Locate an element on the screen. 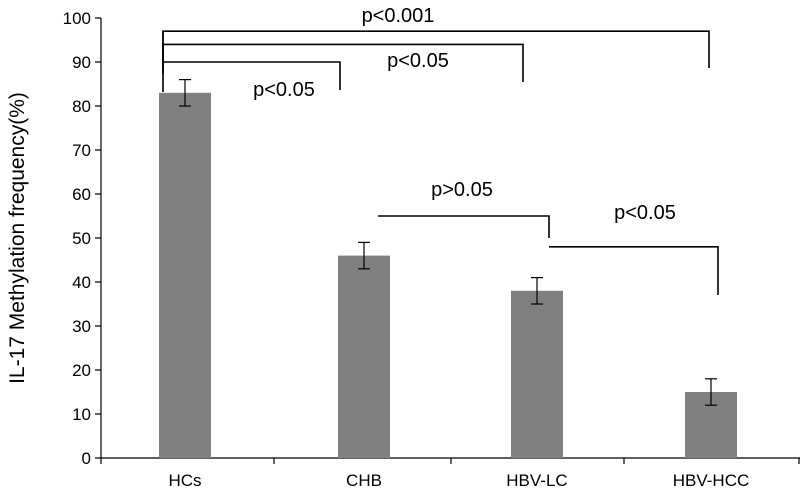  bar-hbv-lc is located at coordinates (537, 374).